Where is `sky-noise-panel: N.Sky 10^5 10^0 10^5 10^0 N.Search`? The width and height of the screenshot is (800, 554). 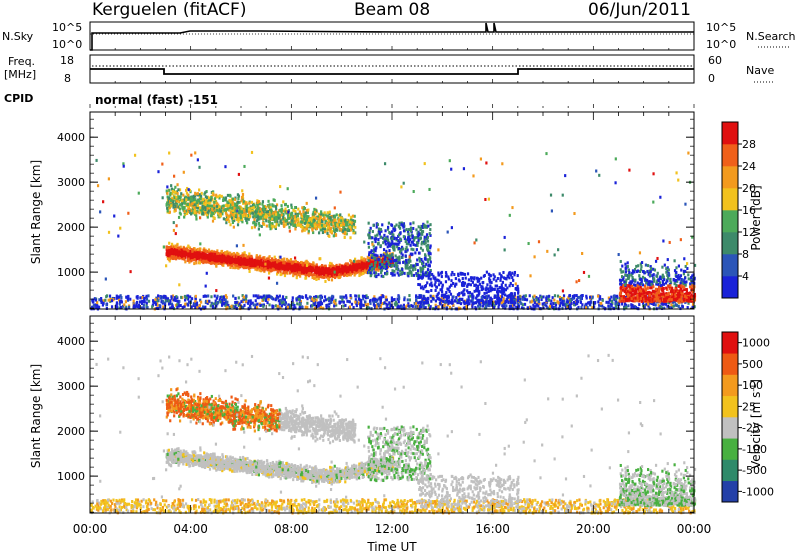
sky-noise-panel: N.Sky 10^5 10^0 10^5 10^0 N.Search is located at coordinates (399, 36).